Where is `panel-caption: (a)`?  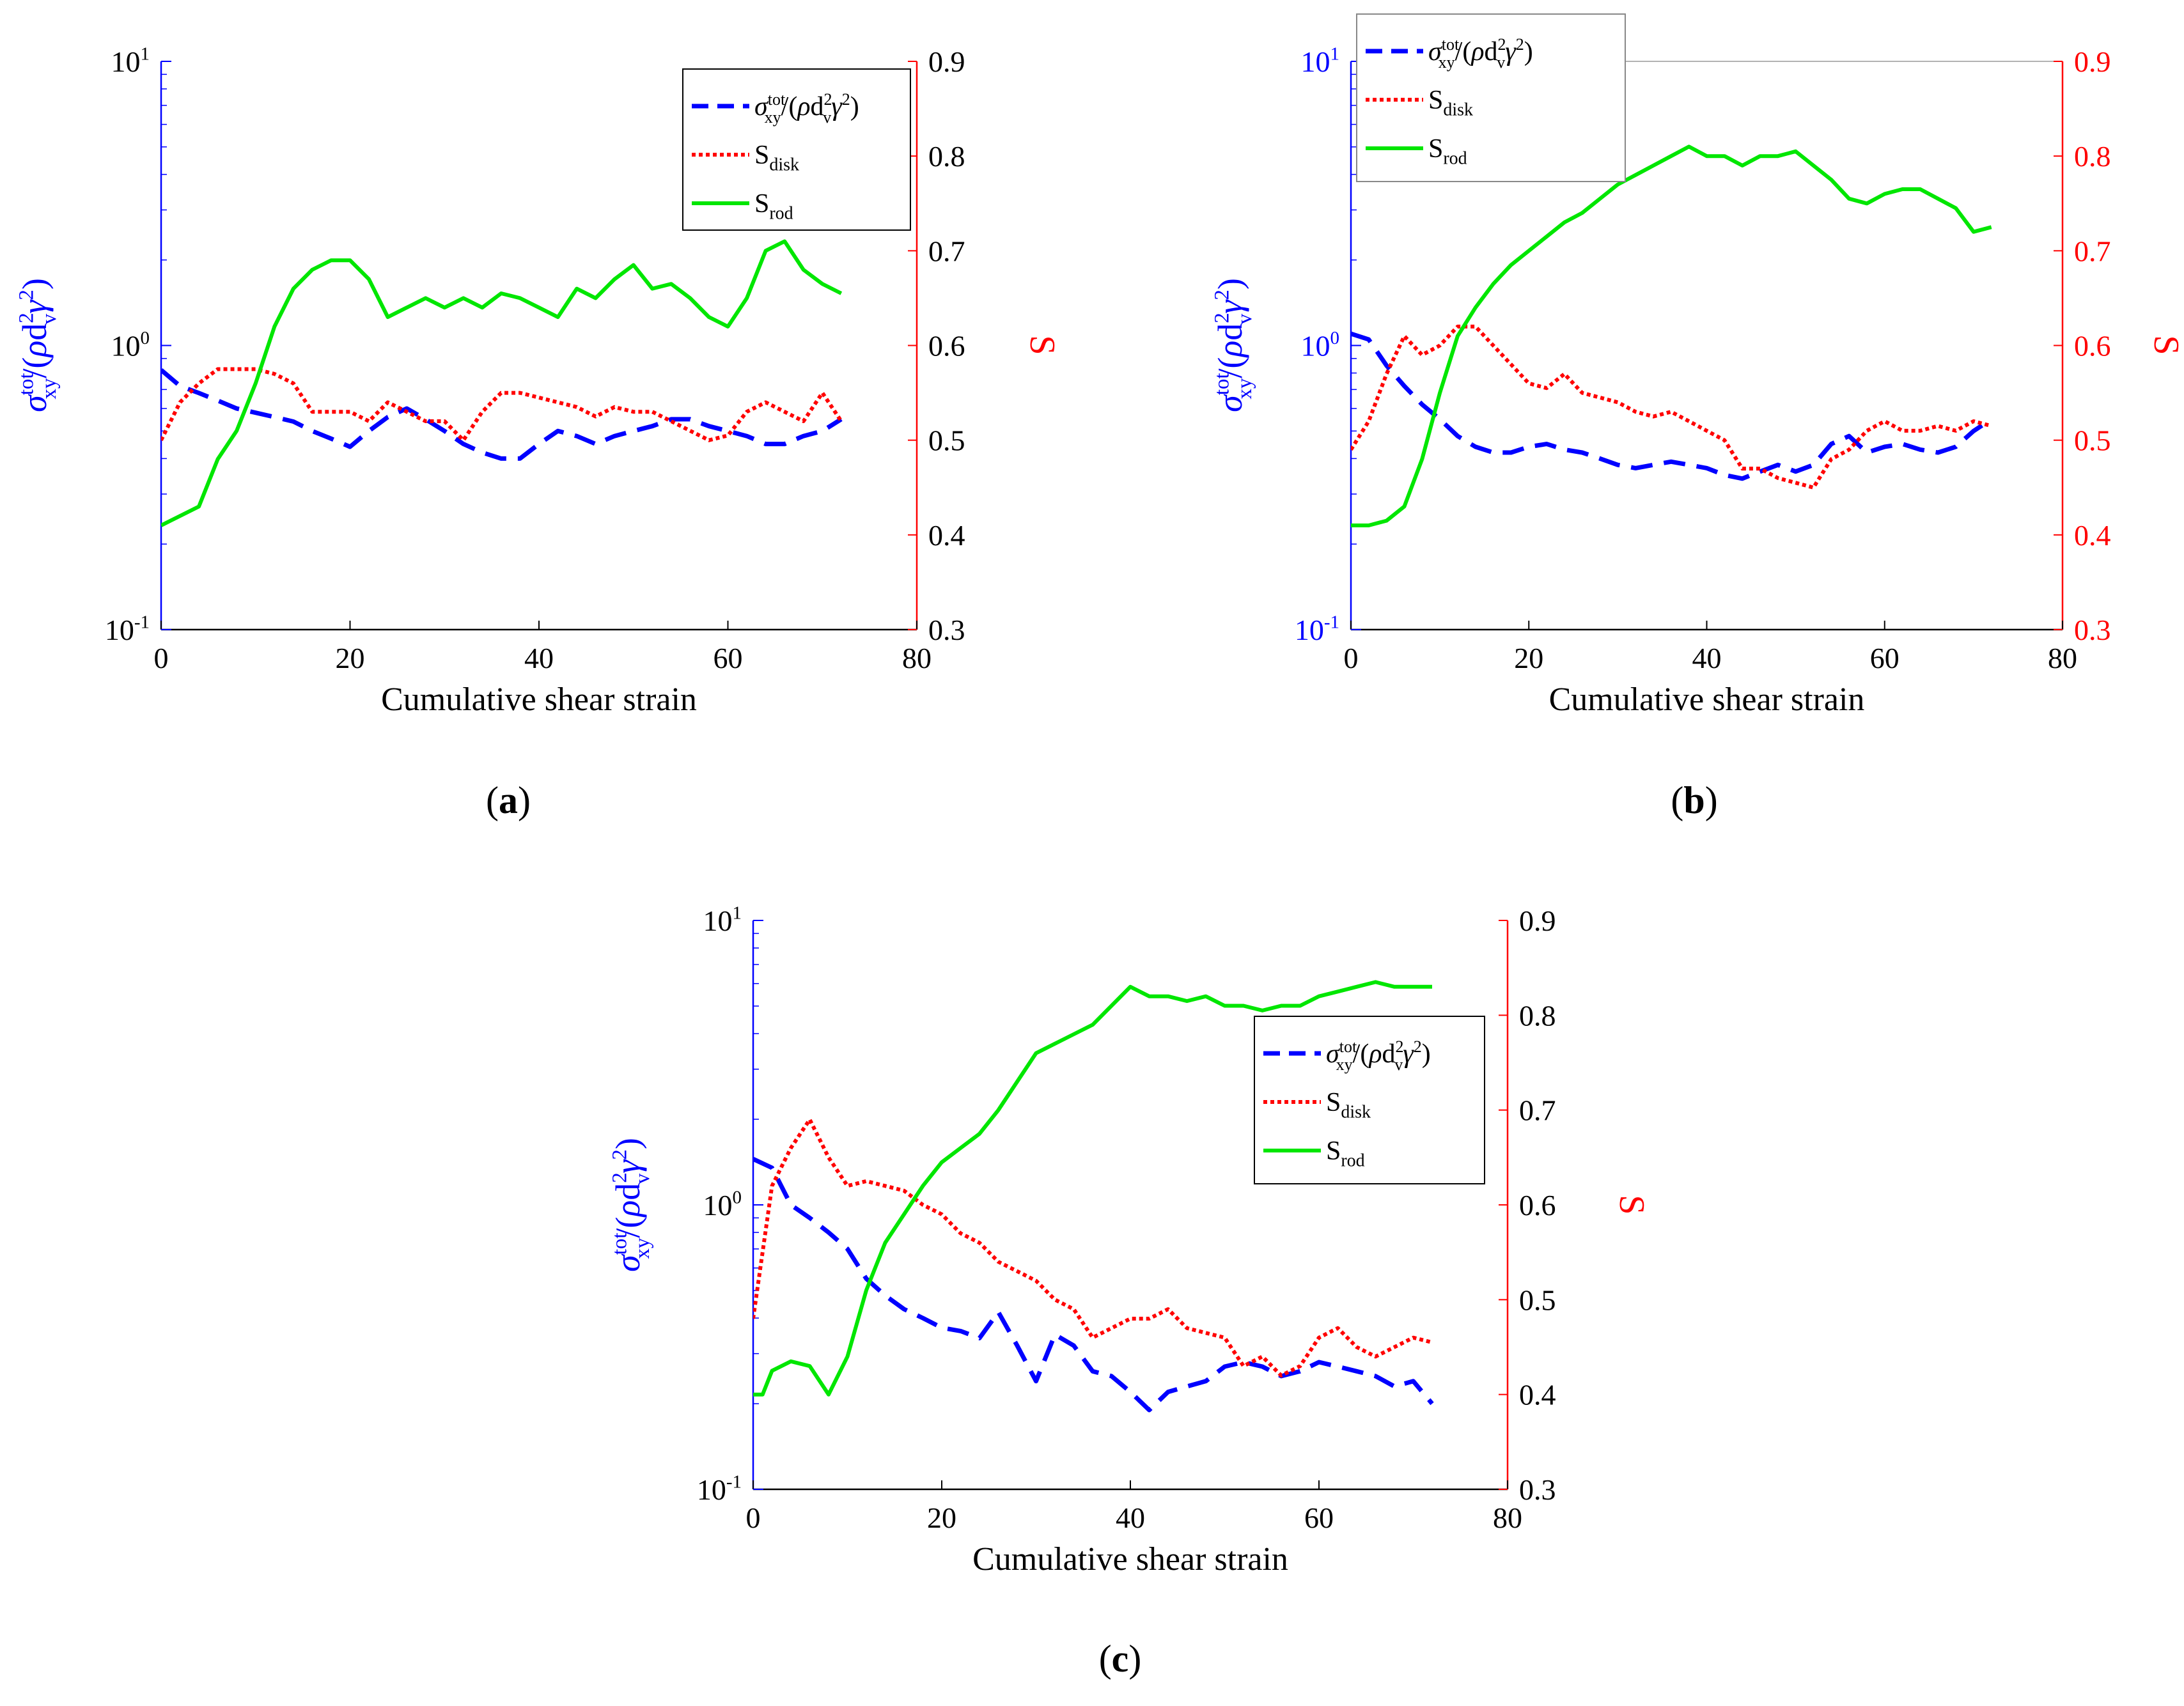 panel-caption: (a) is located at coordinates (508, 800).